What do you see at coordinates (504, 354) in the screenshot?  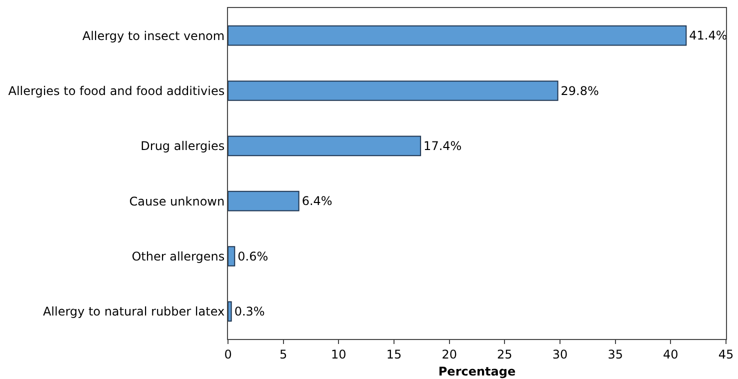 I see `x-tick-label: 25` at bounding box center [504, 354].